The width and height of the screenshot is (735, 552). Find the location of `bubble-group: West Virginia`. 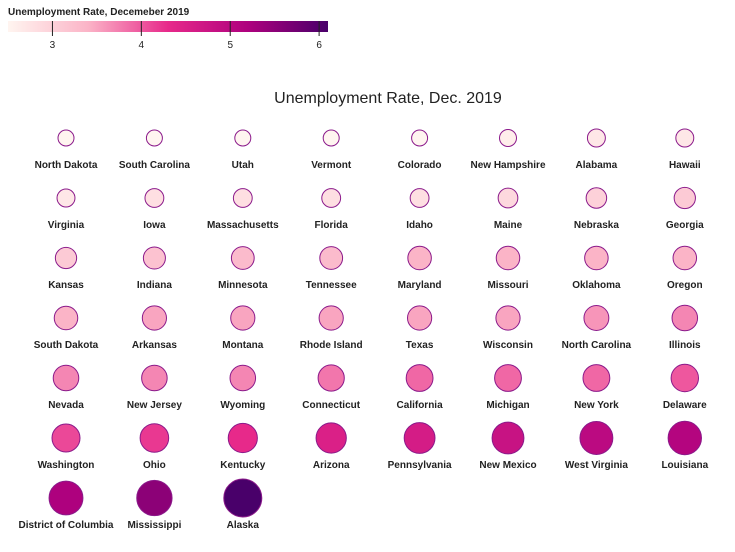

bubble-group: West Virginia is located at coordinates (596, 446).